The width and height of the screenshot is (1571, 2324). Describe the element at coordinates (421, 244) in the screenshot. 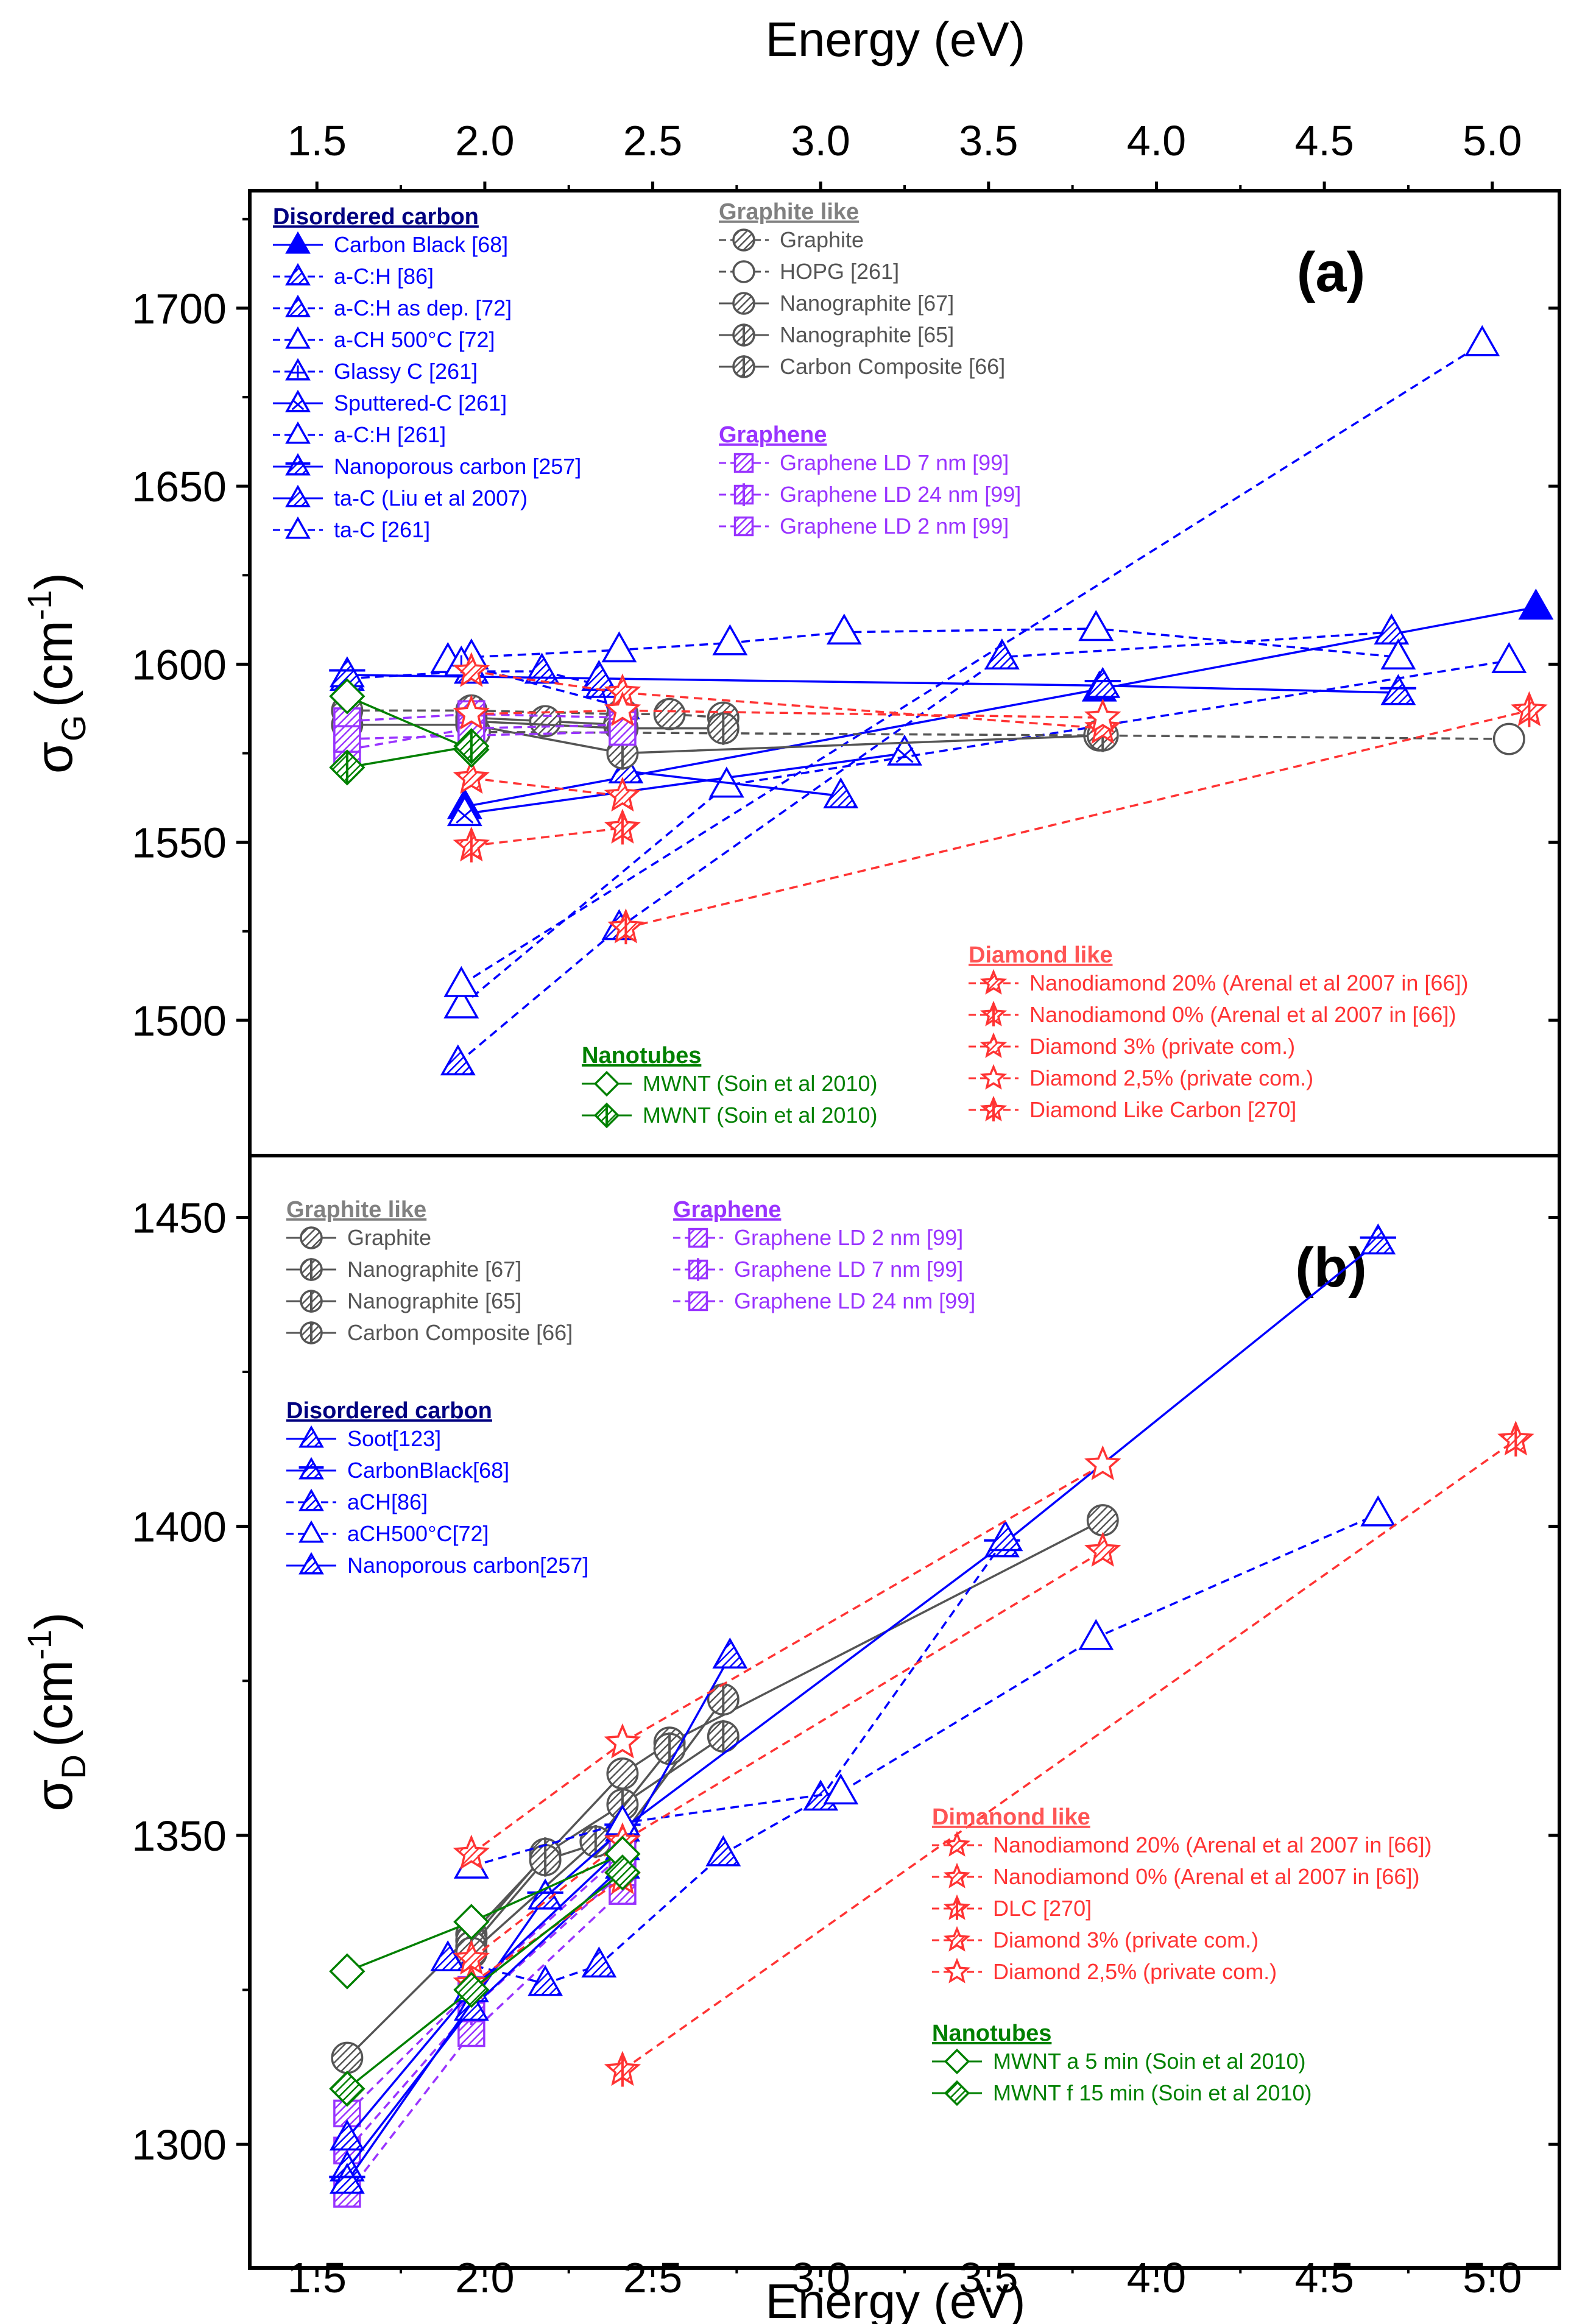

I see `legend-label: Carbon Black [68]` at that location.